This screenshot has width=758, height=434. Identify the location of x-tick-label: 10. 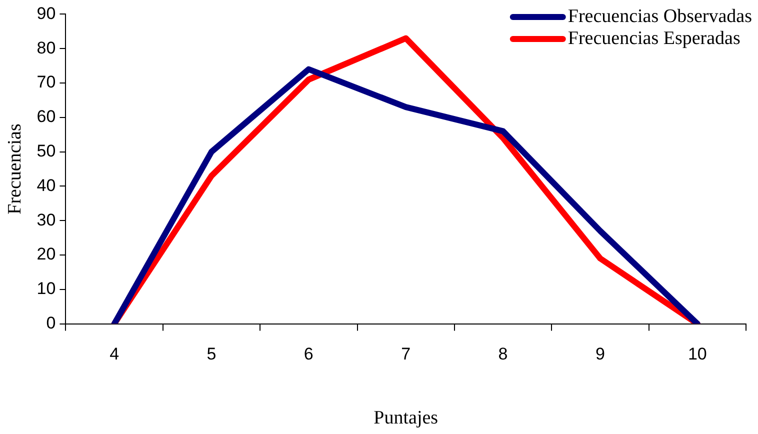
(697, 354).